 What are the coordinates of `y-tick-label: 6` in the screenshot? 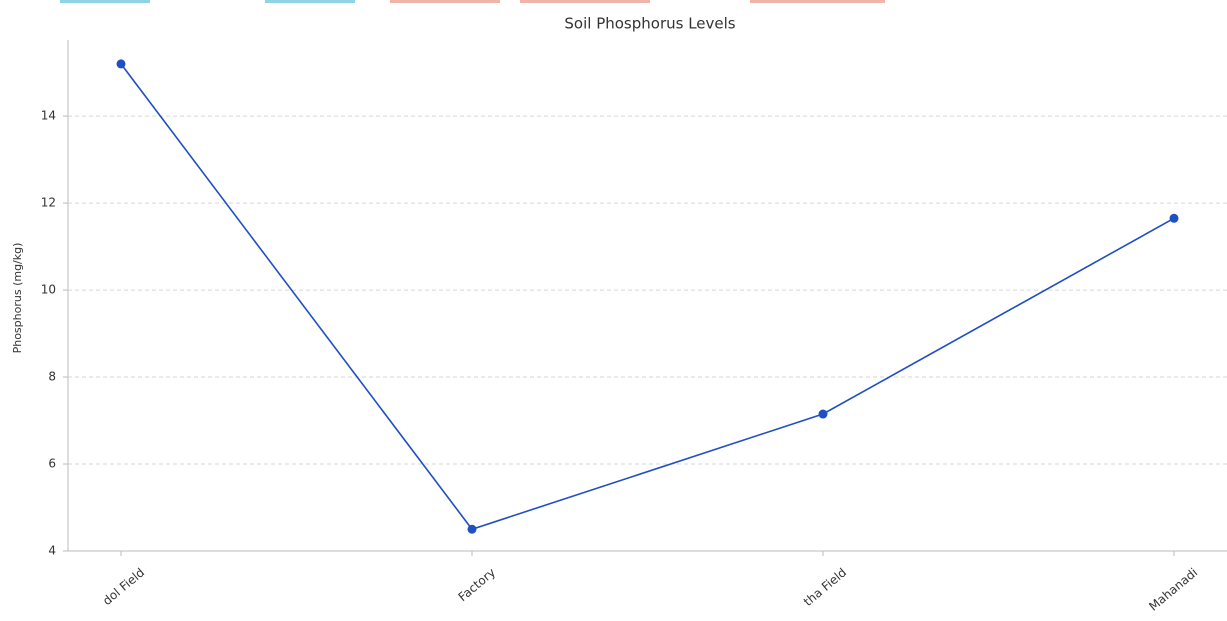 It's located at (52, 464).